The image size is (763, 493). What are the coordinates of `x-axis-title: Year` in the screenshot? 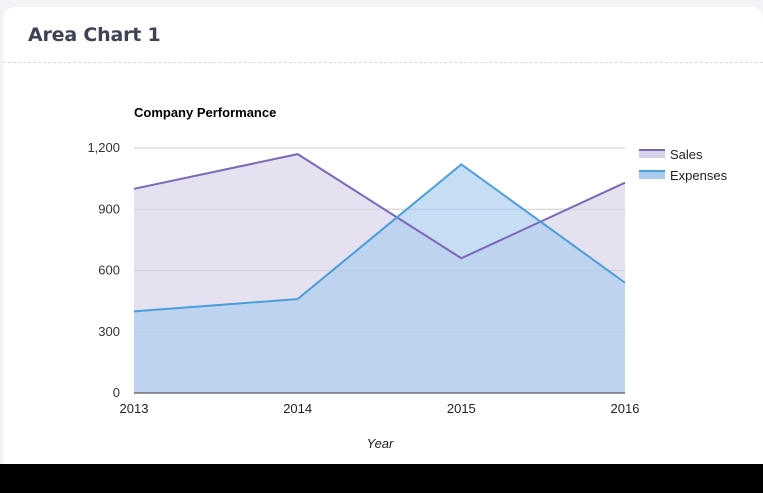 It's located at (380, 443).